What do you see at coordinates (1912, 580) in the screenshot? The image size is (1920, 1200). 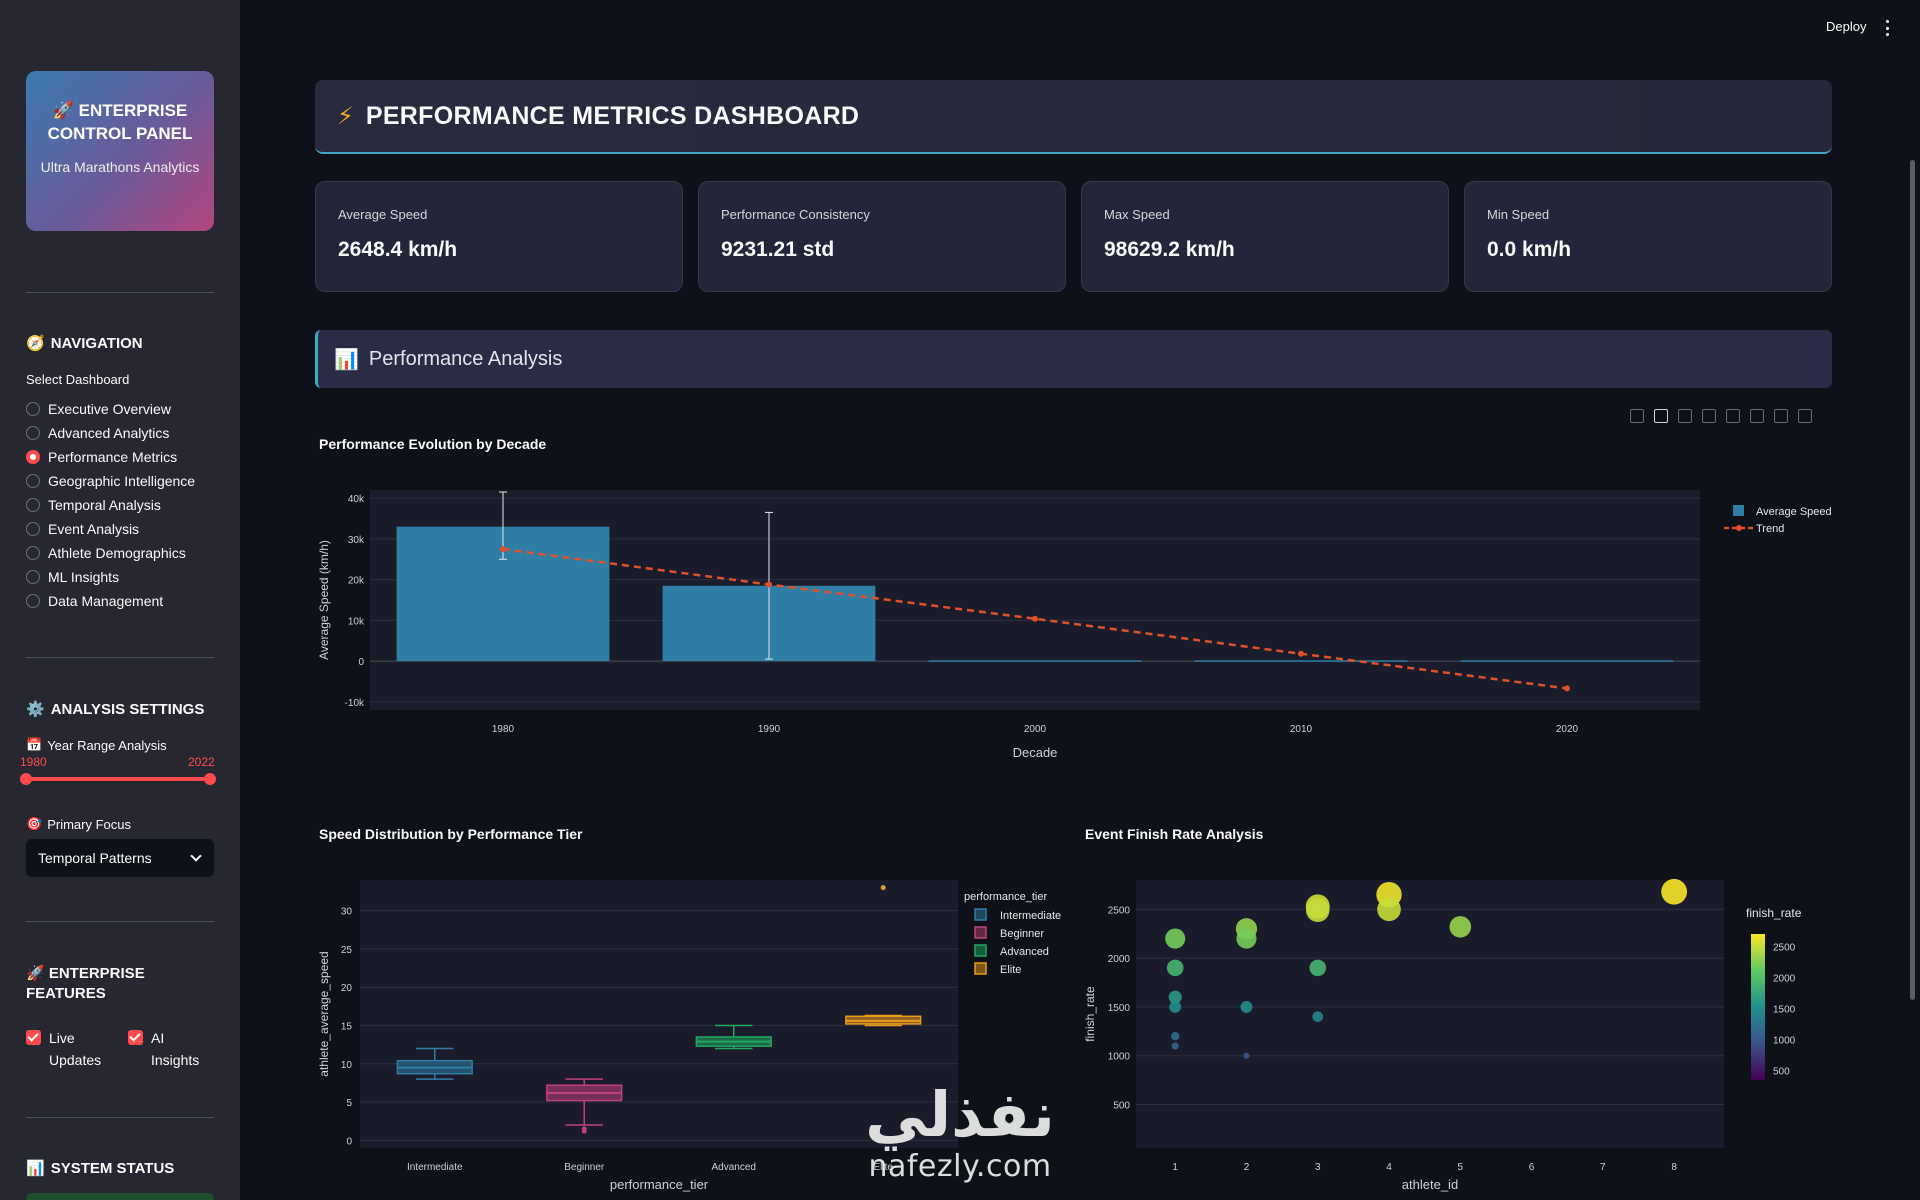 I see `scrollbar` at bounding box center [1912, 580].